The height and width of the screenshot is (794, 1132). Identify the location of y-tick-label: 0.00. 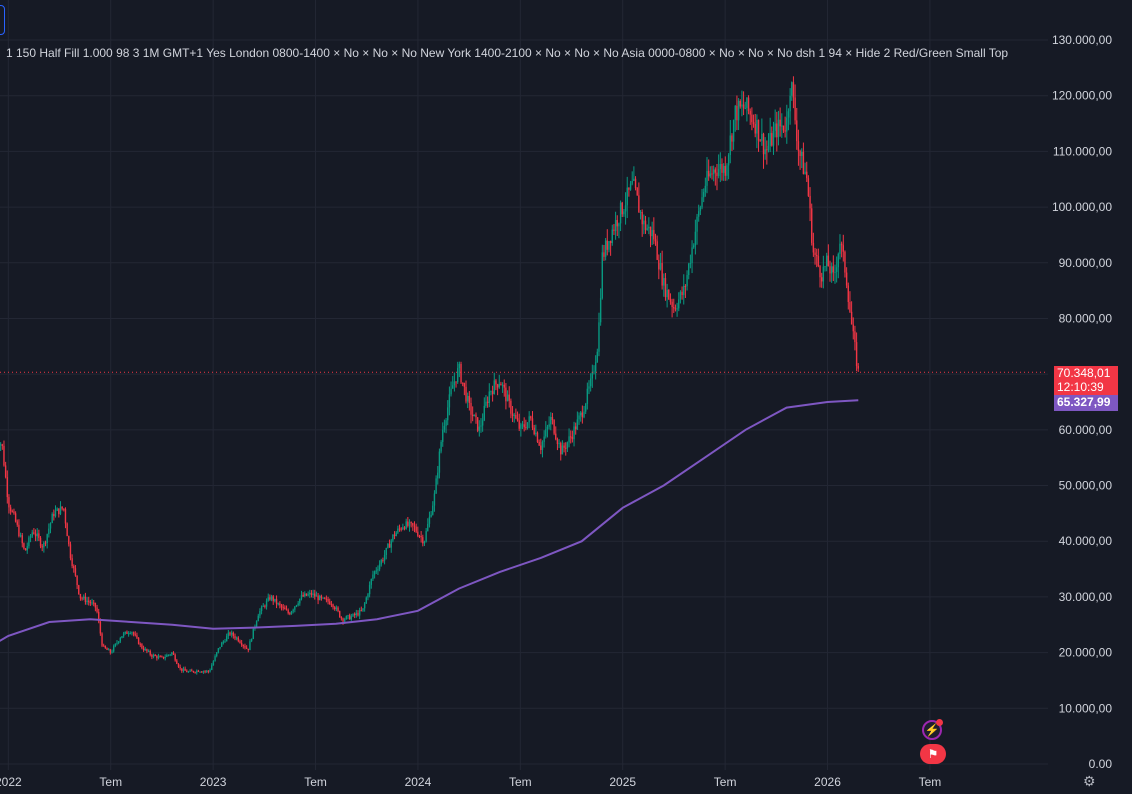
(1101, 764).